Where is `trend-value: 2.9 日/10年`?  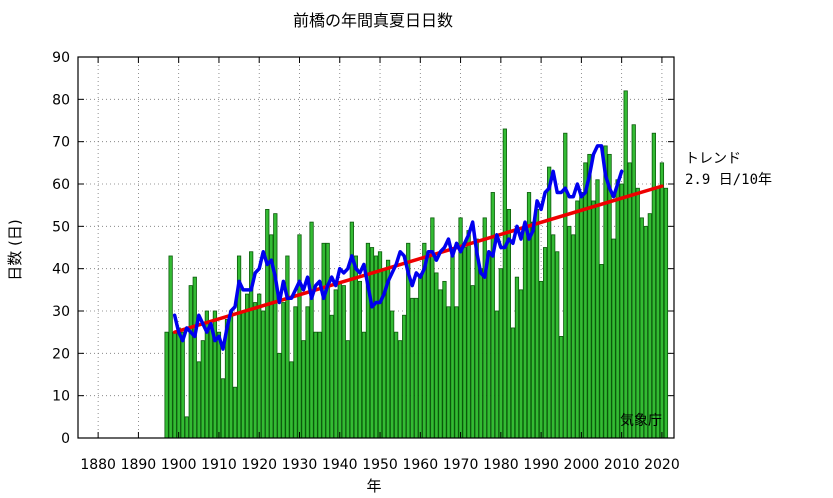
trend-value: 2.9 日/10年 is located at coordinates (728, 180).